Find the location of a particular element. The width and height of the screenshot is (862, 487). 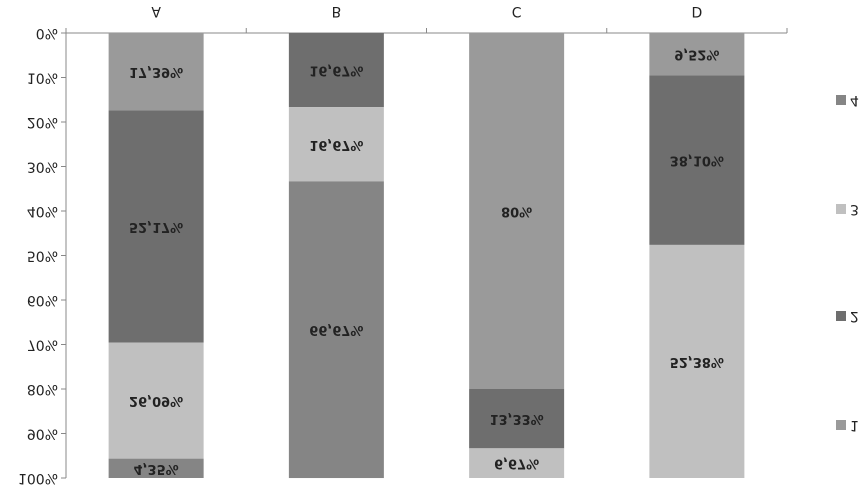

data-label: 4,35% is located at coordinates (156, 468).